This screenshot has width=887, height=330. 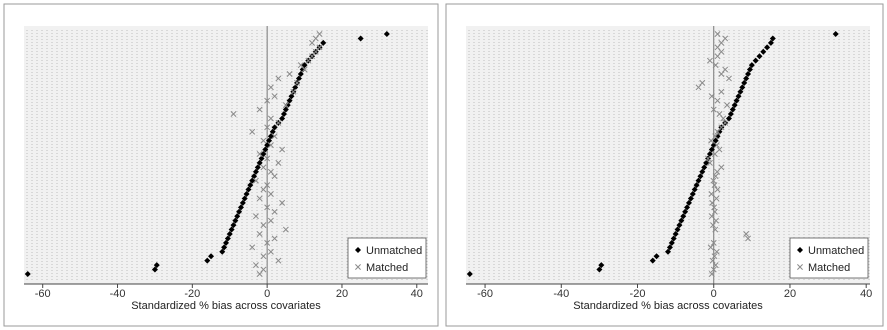 What do you see at coordinates (358, 267) in the screenshot?
I see `legend-marker-matched` at bounding box center [358, 267].